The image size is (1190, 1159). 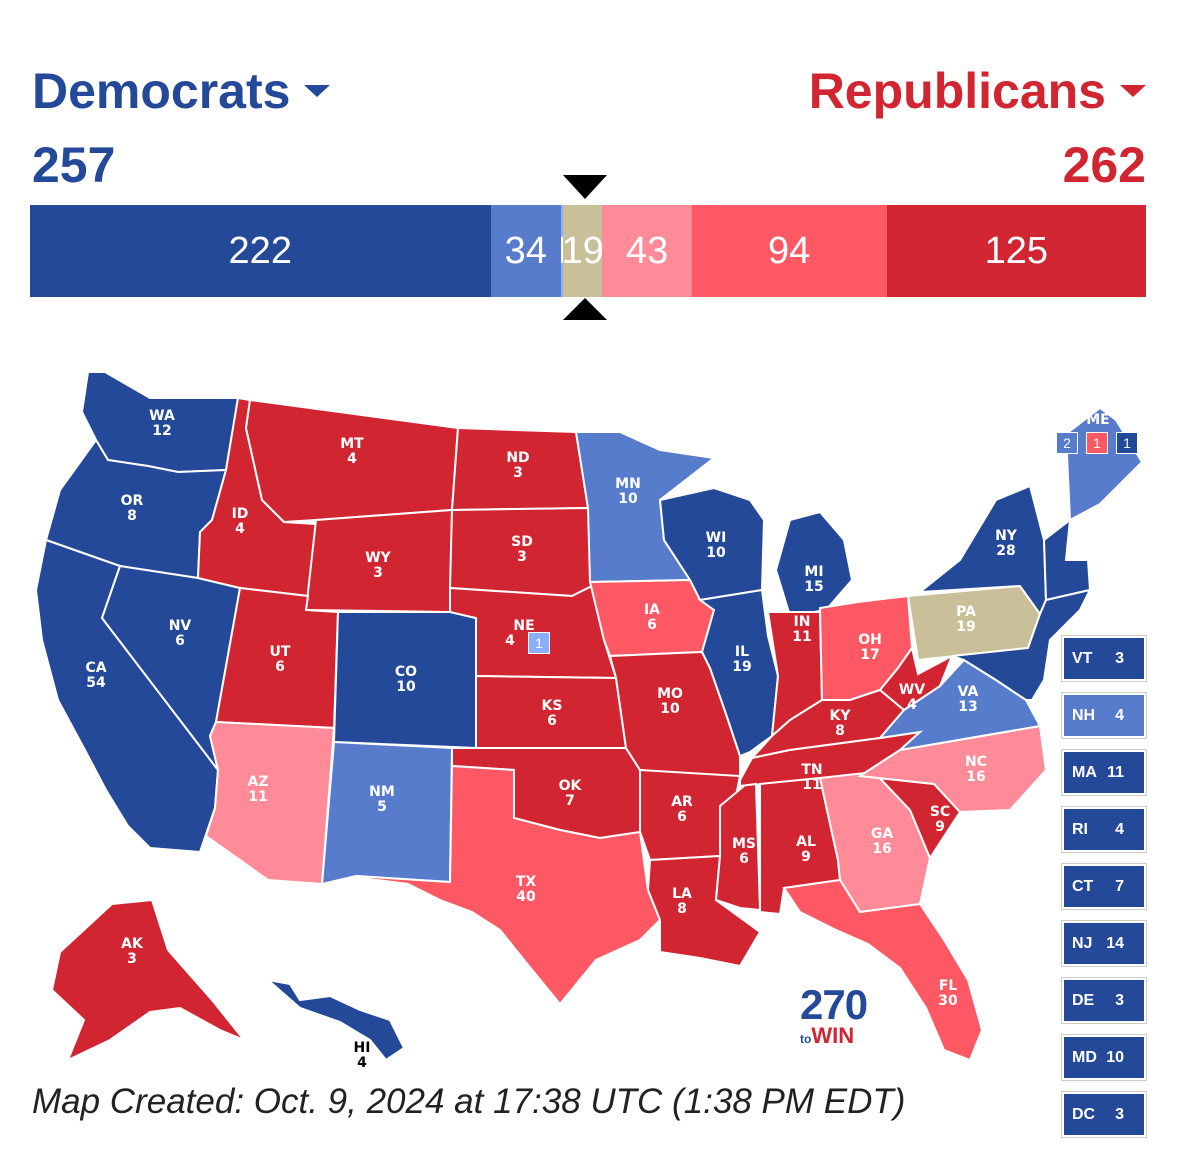 I want to click on state-mi, so click(x=814, y=564).